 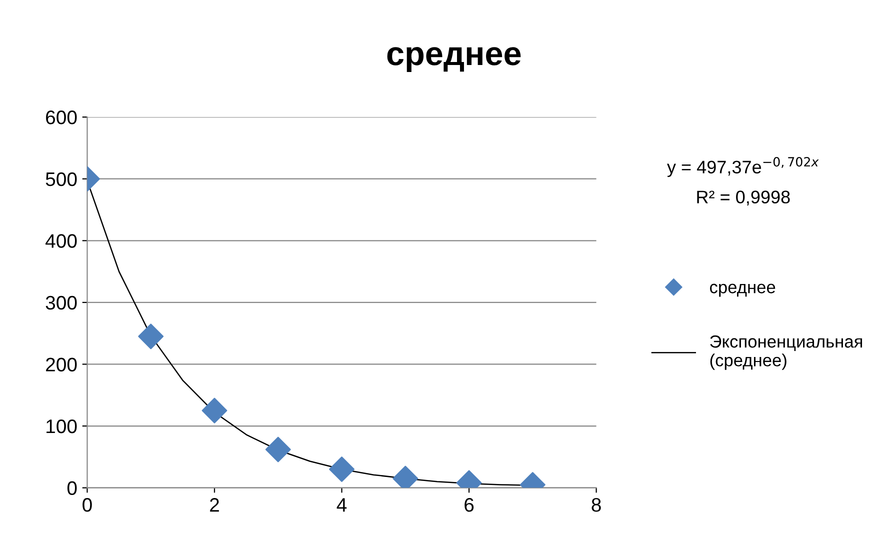 What do you see at coordinates (61, 179) in the screenshot?
I see `y-tick-label: 500` at bounding box center [61, 179].